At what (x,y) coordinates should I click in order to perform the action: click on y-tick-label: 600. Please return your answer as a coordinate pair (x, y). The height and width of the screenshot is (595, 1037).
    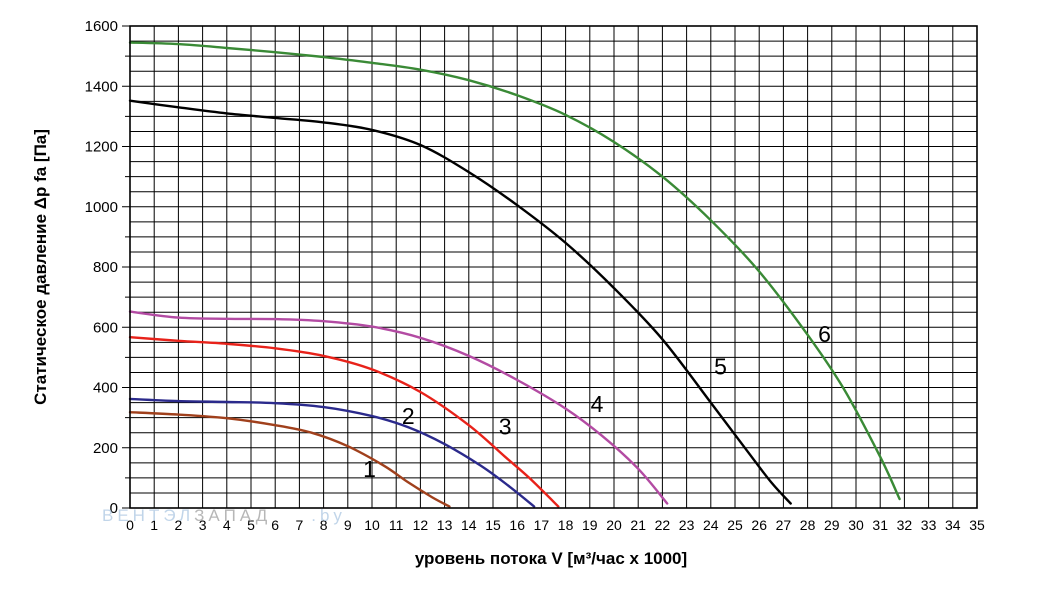
    Looking at the image, I should click on (105, 327).